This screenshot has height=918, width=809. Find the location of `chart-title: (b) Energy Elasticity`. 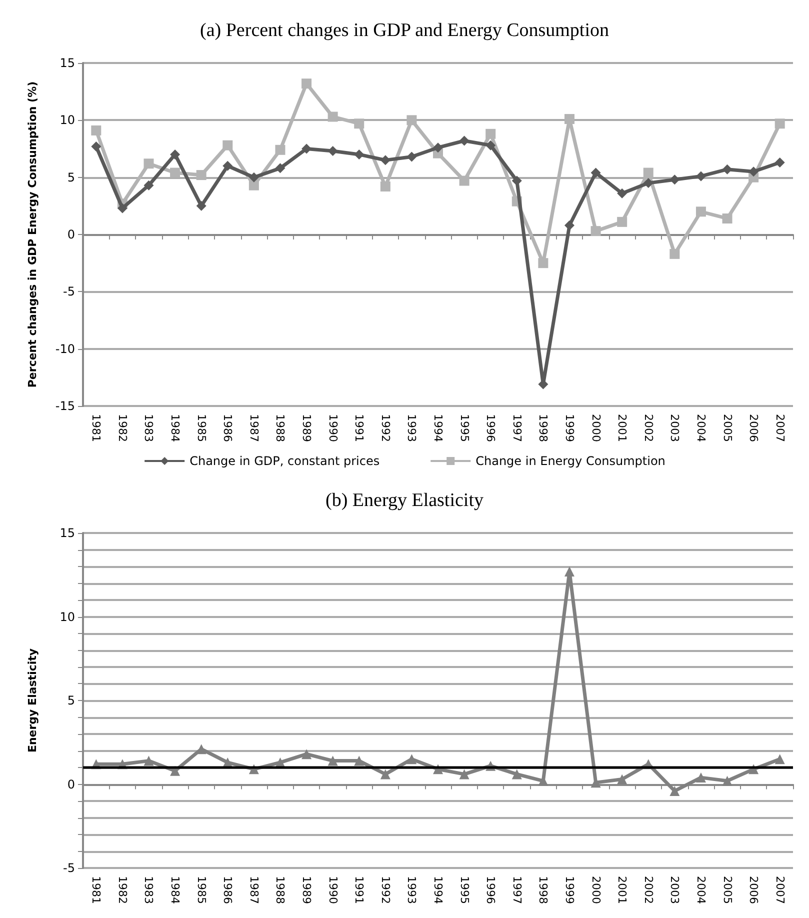

chart-title: (b) Energy Elasticity is located at coordinates (405, 500).